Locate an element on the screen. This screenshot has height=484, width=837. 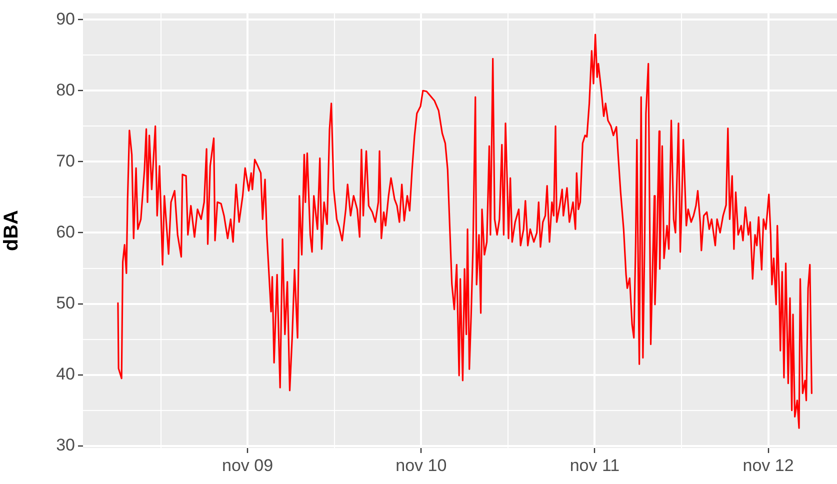
x-tick-label: nov 11 is located at coordinates (595, 465).